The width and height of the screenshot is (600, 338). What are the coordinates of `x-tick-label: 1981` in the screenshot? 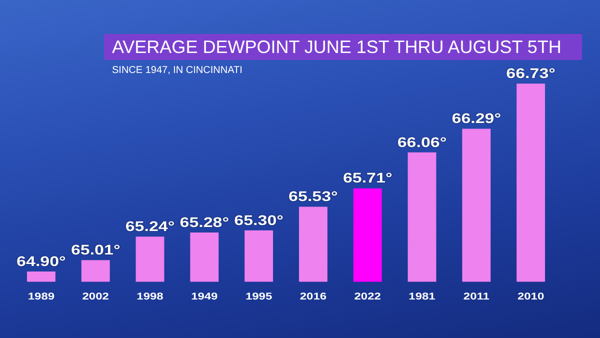 It's located at (422, 296).